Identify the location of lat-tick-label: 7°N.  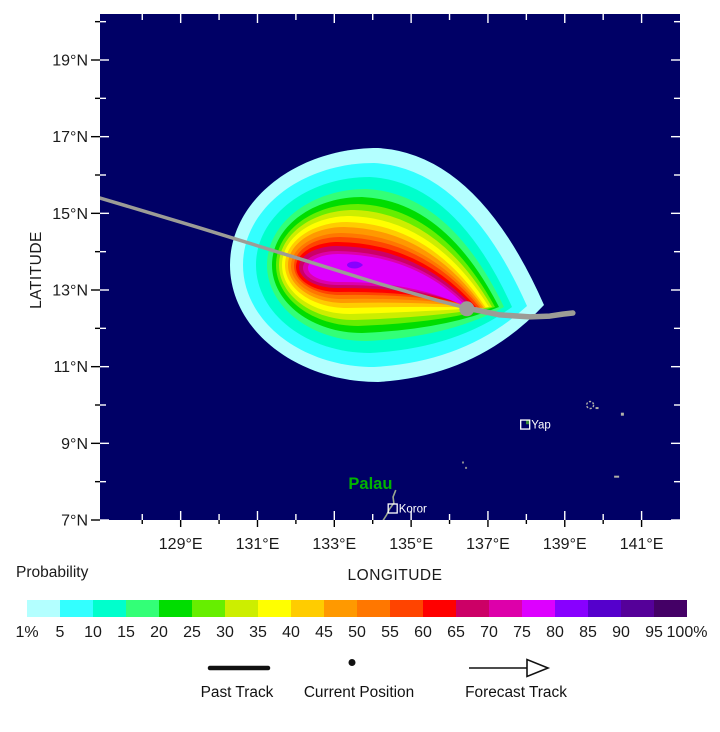
(74, 521).